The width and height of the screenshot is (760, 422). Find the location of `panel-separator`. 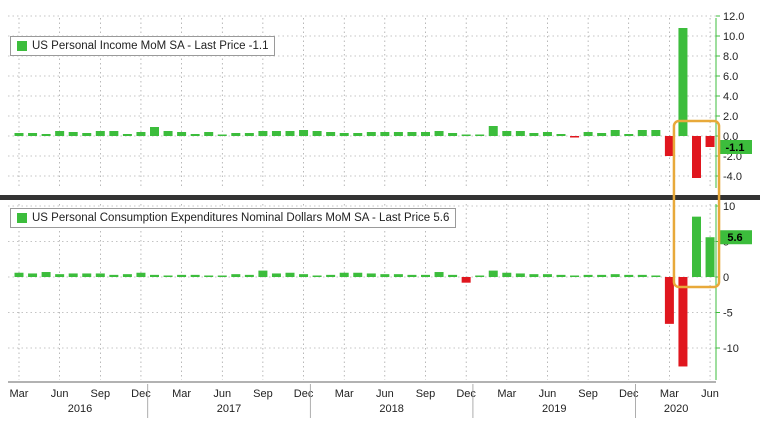

panel-separator is located at coordinates (380, 197).